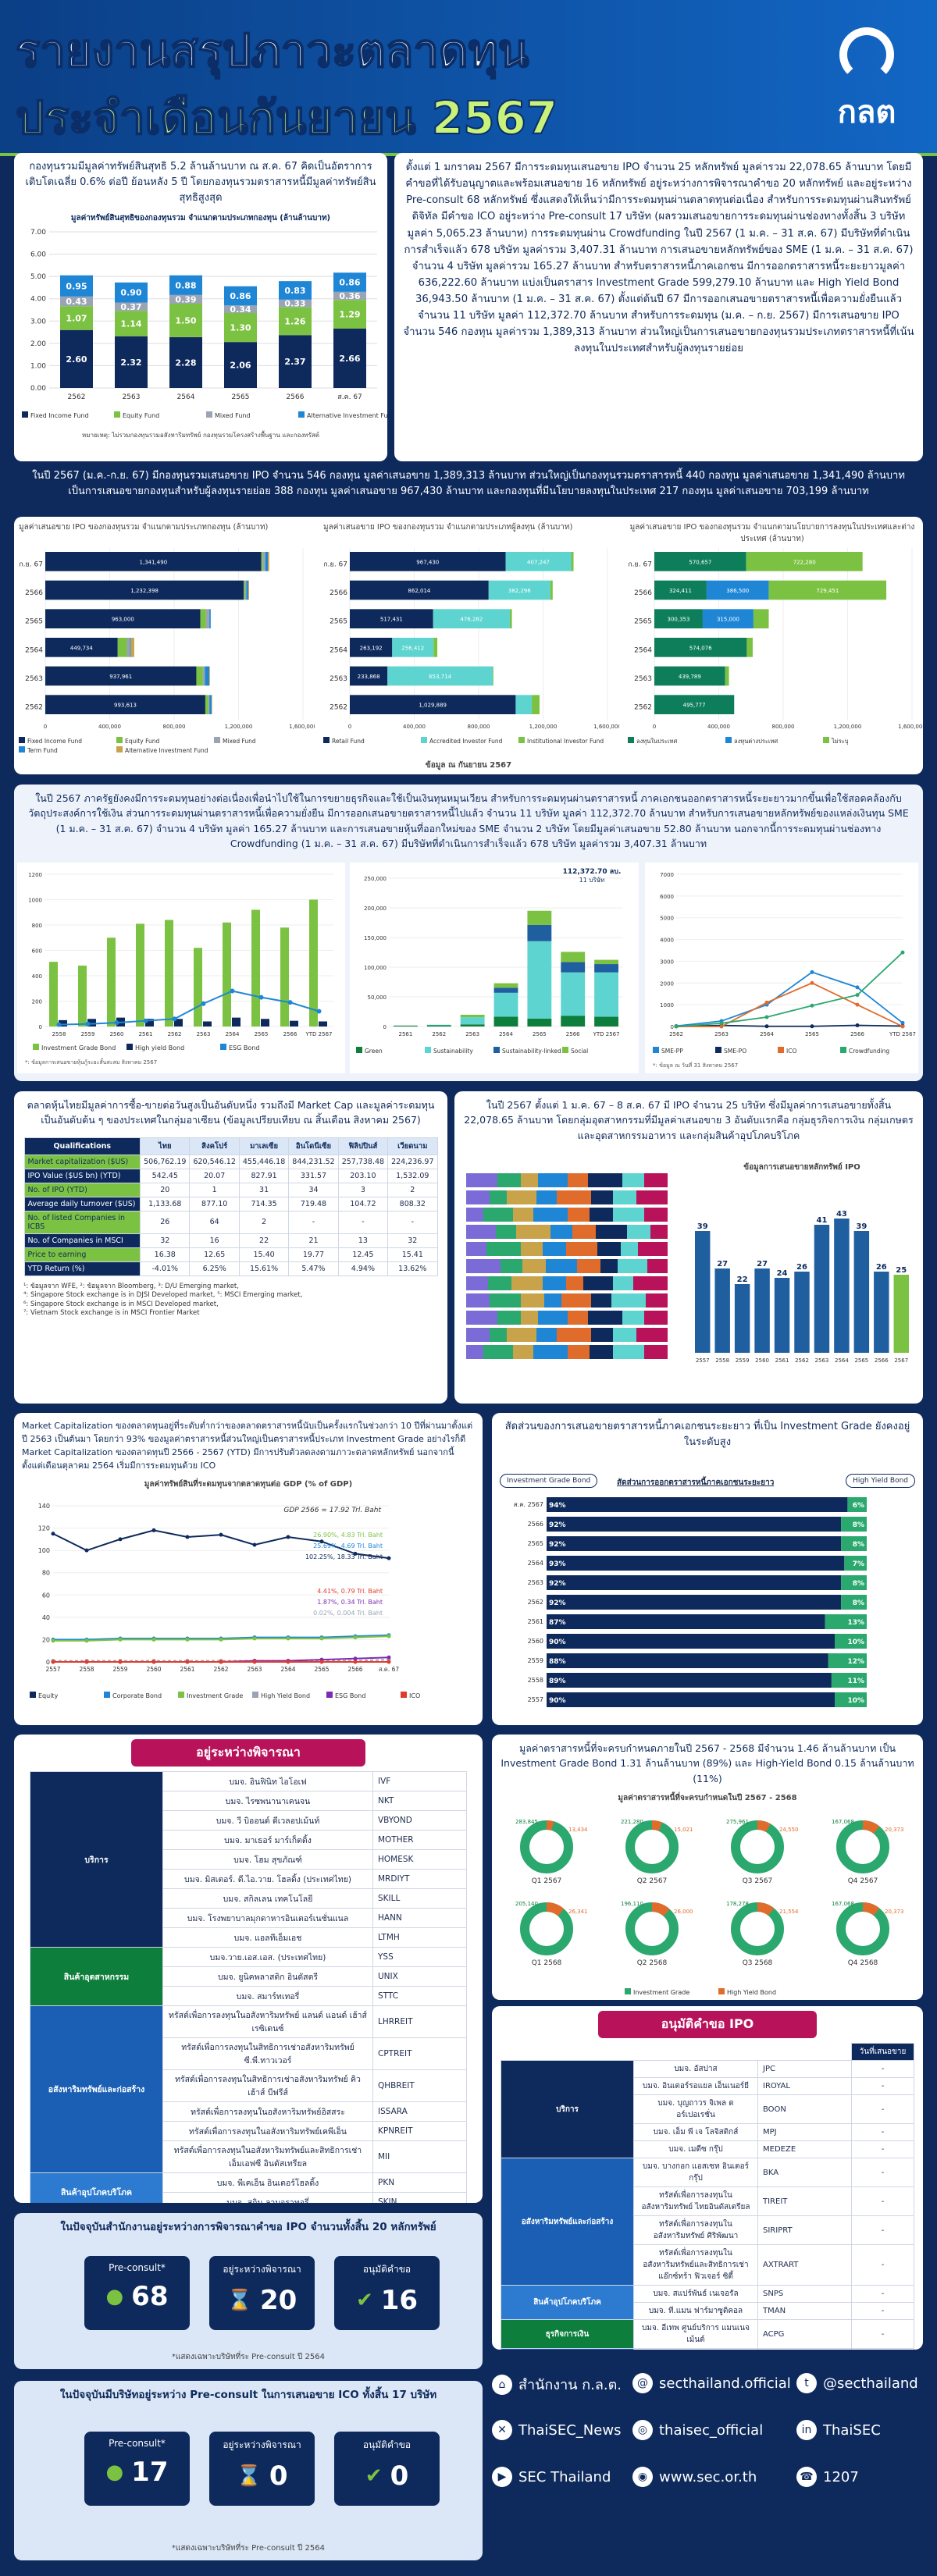 This screenshot has width=937, height=2576. I want to click on table-cell: YTD Return (%), so click(82, 1268).